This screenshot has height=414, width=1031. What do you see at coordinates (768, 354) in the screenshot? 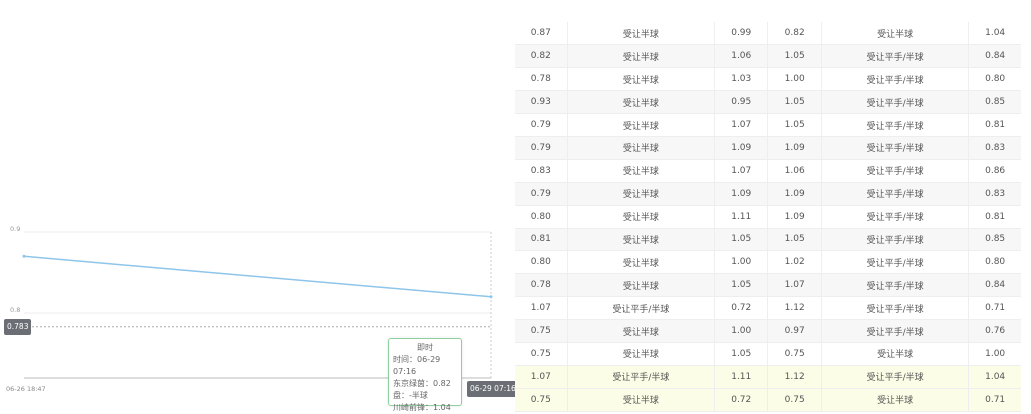
I see `table-row: 0.75 受让半球 1.05 0.75 受让半球 1.00` at bounding box center [768, 354].